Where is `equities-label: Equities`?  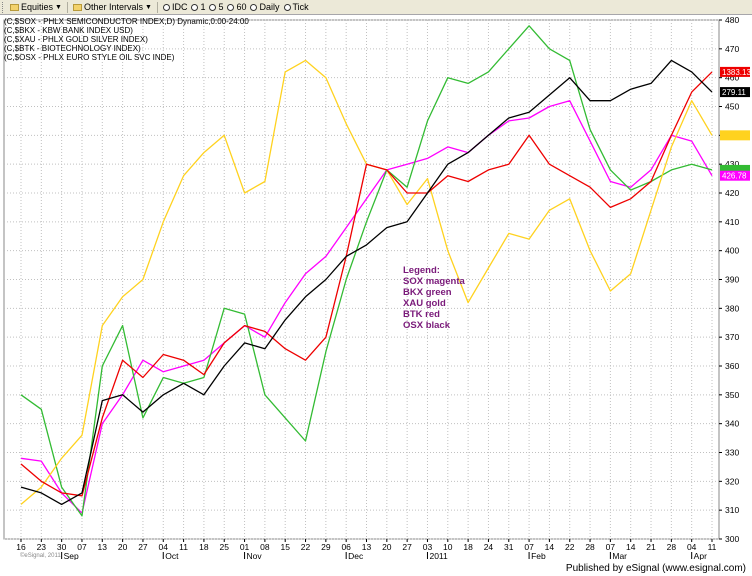 equities-label: Equities is located at coordinates (37, 7).